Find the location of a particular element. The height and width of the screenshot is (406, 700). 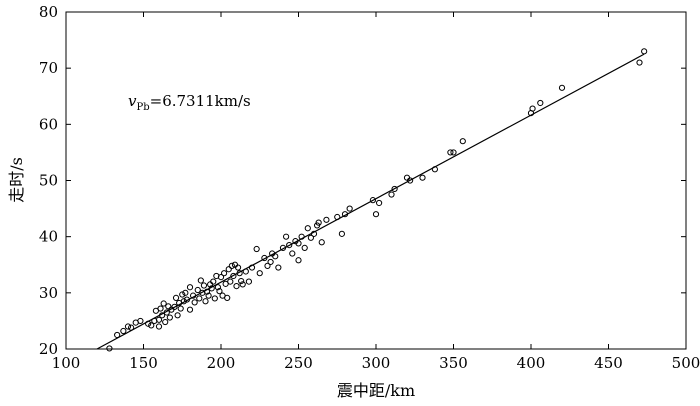

y-tick-label: 60 is located at coordinates (48, 124).